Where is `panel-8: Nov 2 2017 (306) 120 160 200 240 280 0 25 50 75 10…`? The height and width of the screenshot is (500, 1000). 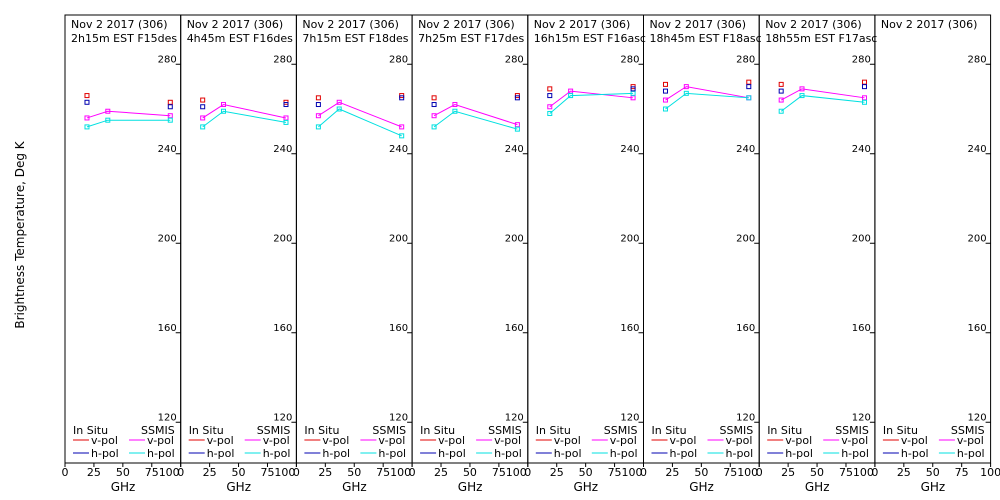
panel-8: Nov 2 2017 (306) 120 160 200 240 280 0 25 50 75 10… is located at coordinates (935, 254).